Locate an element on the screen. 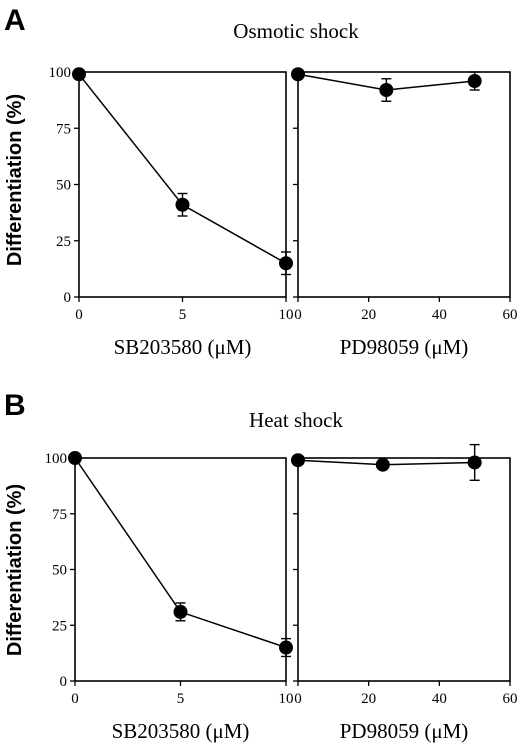  panel-b-title: Heat shock is located at coordinates (296, 420).